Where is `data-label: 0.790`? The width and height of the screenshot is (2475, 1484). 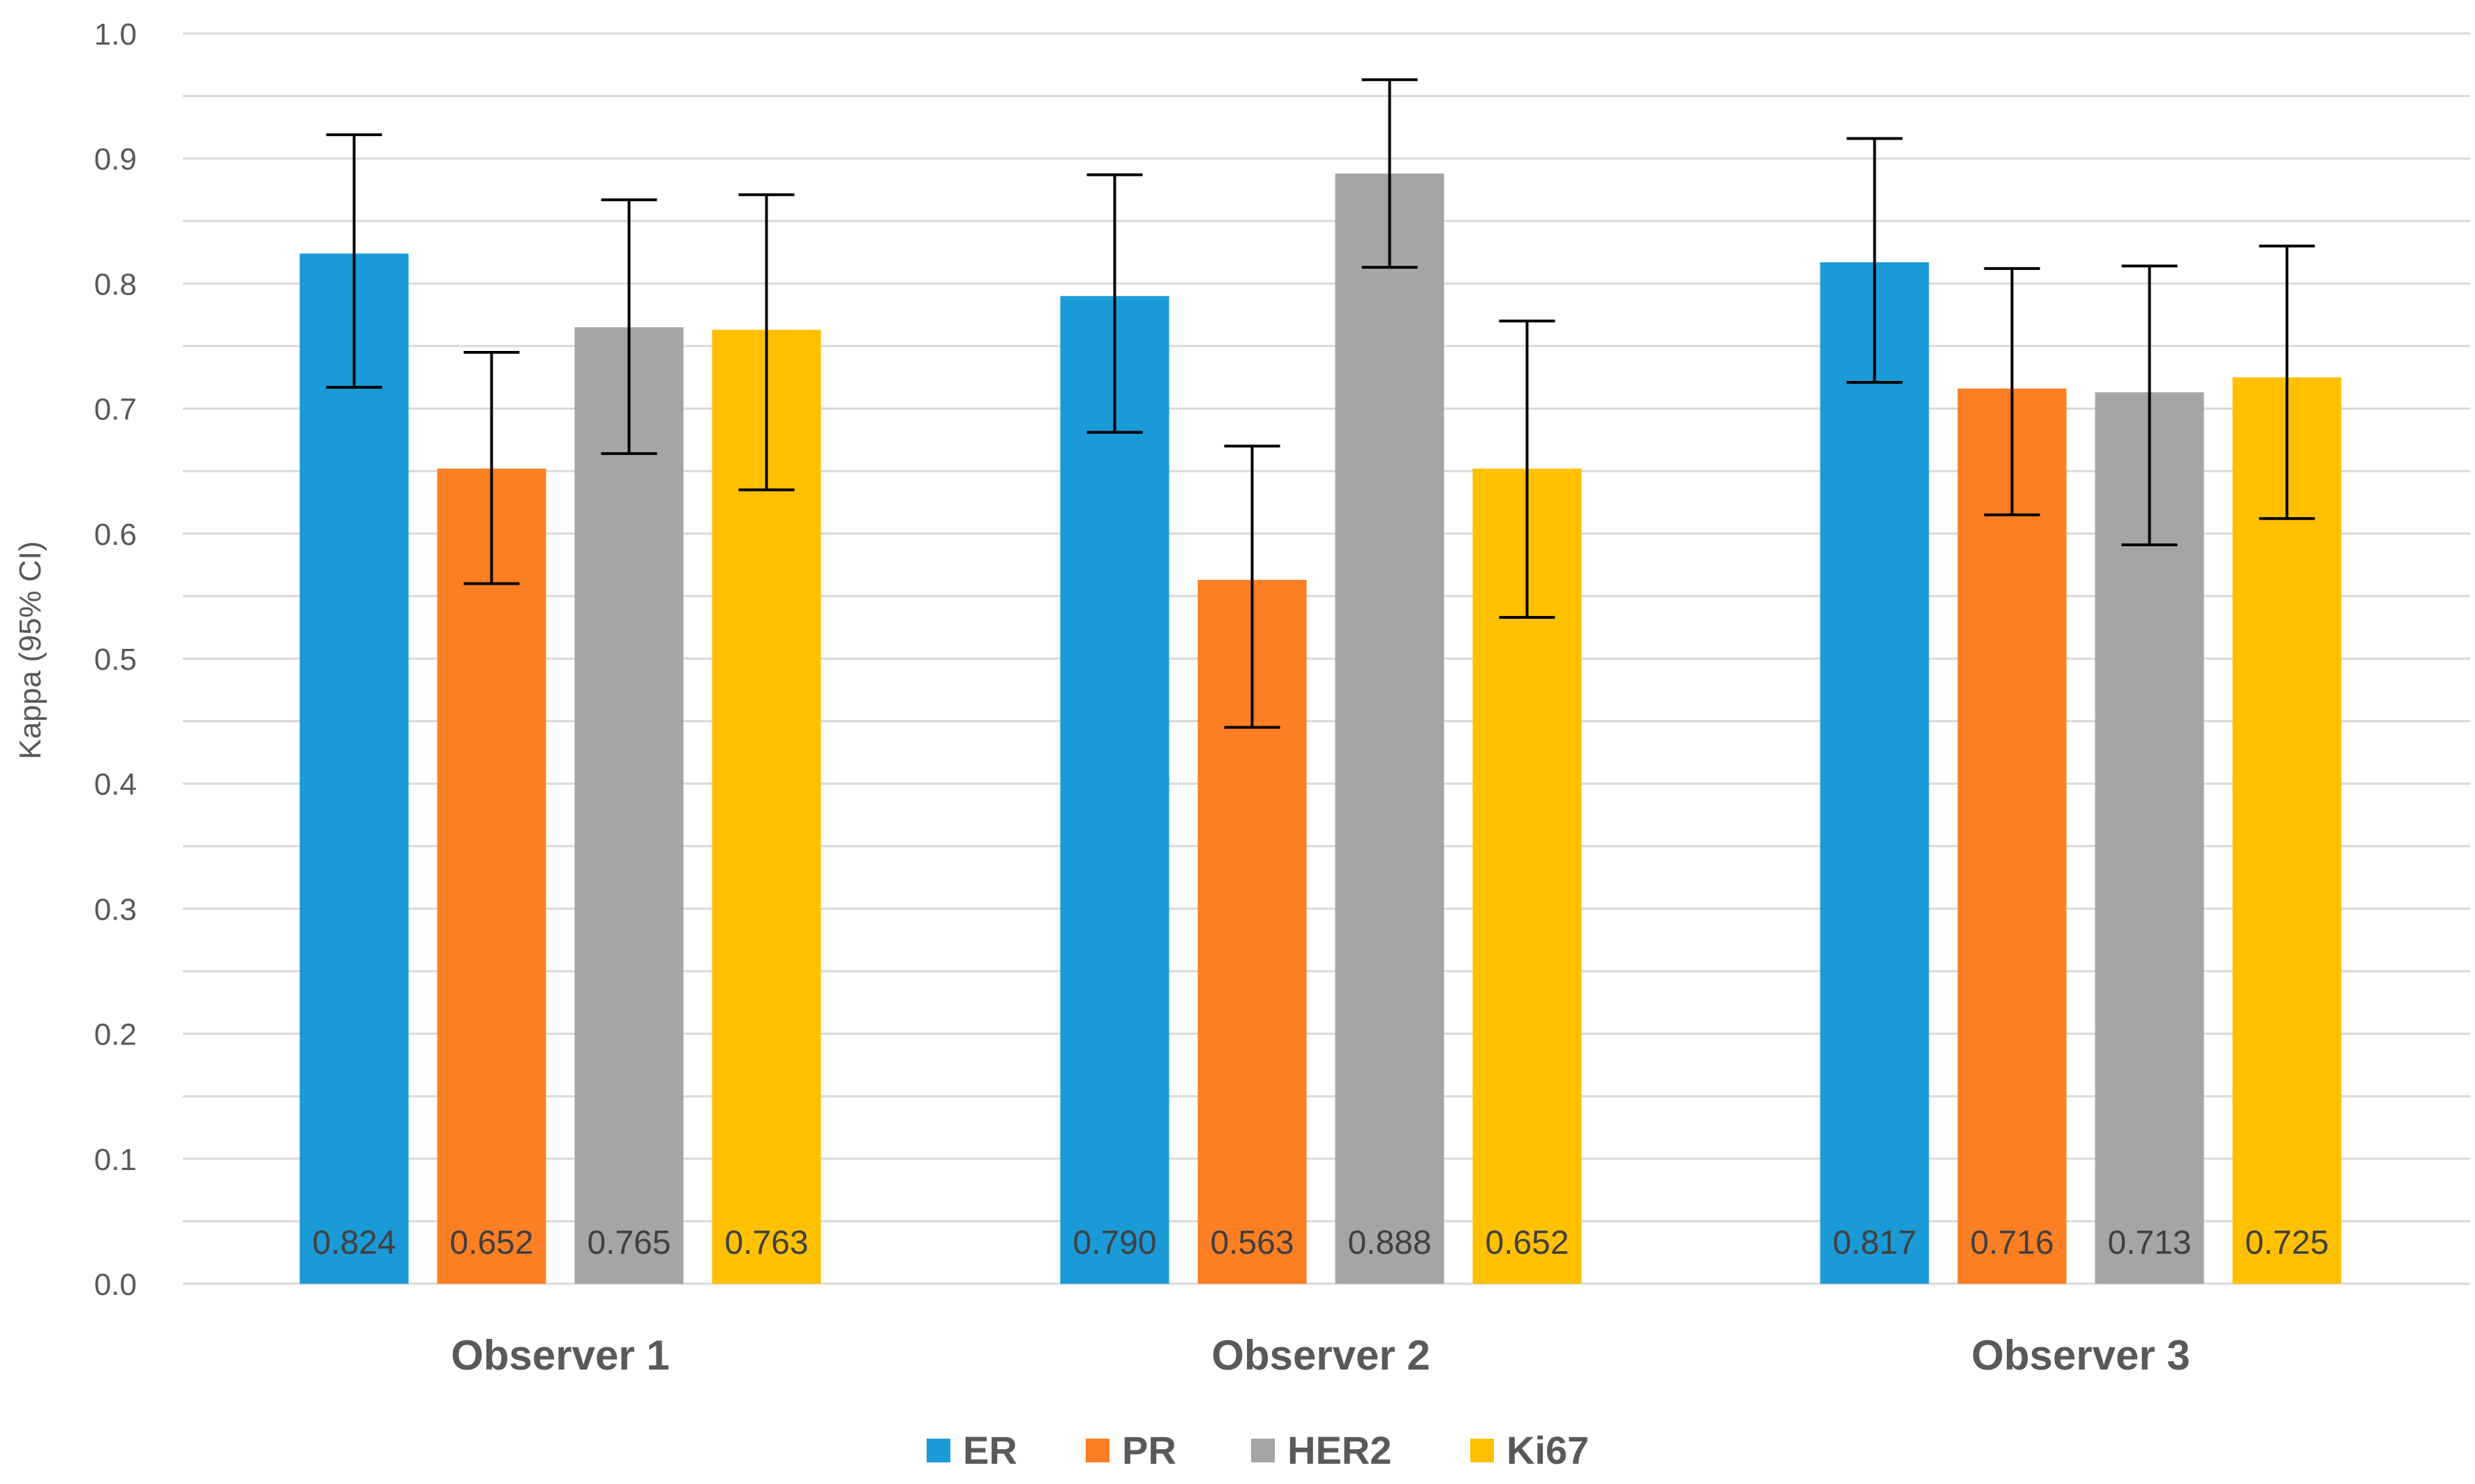 data-label: 0.790 is located at coordinates (1114, 1243).